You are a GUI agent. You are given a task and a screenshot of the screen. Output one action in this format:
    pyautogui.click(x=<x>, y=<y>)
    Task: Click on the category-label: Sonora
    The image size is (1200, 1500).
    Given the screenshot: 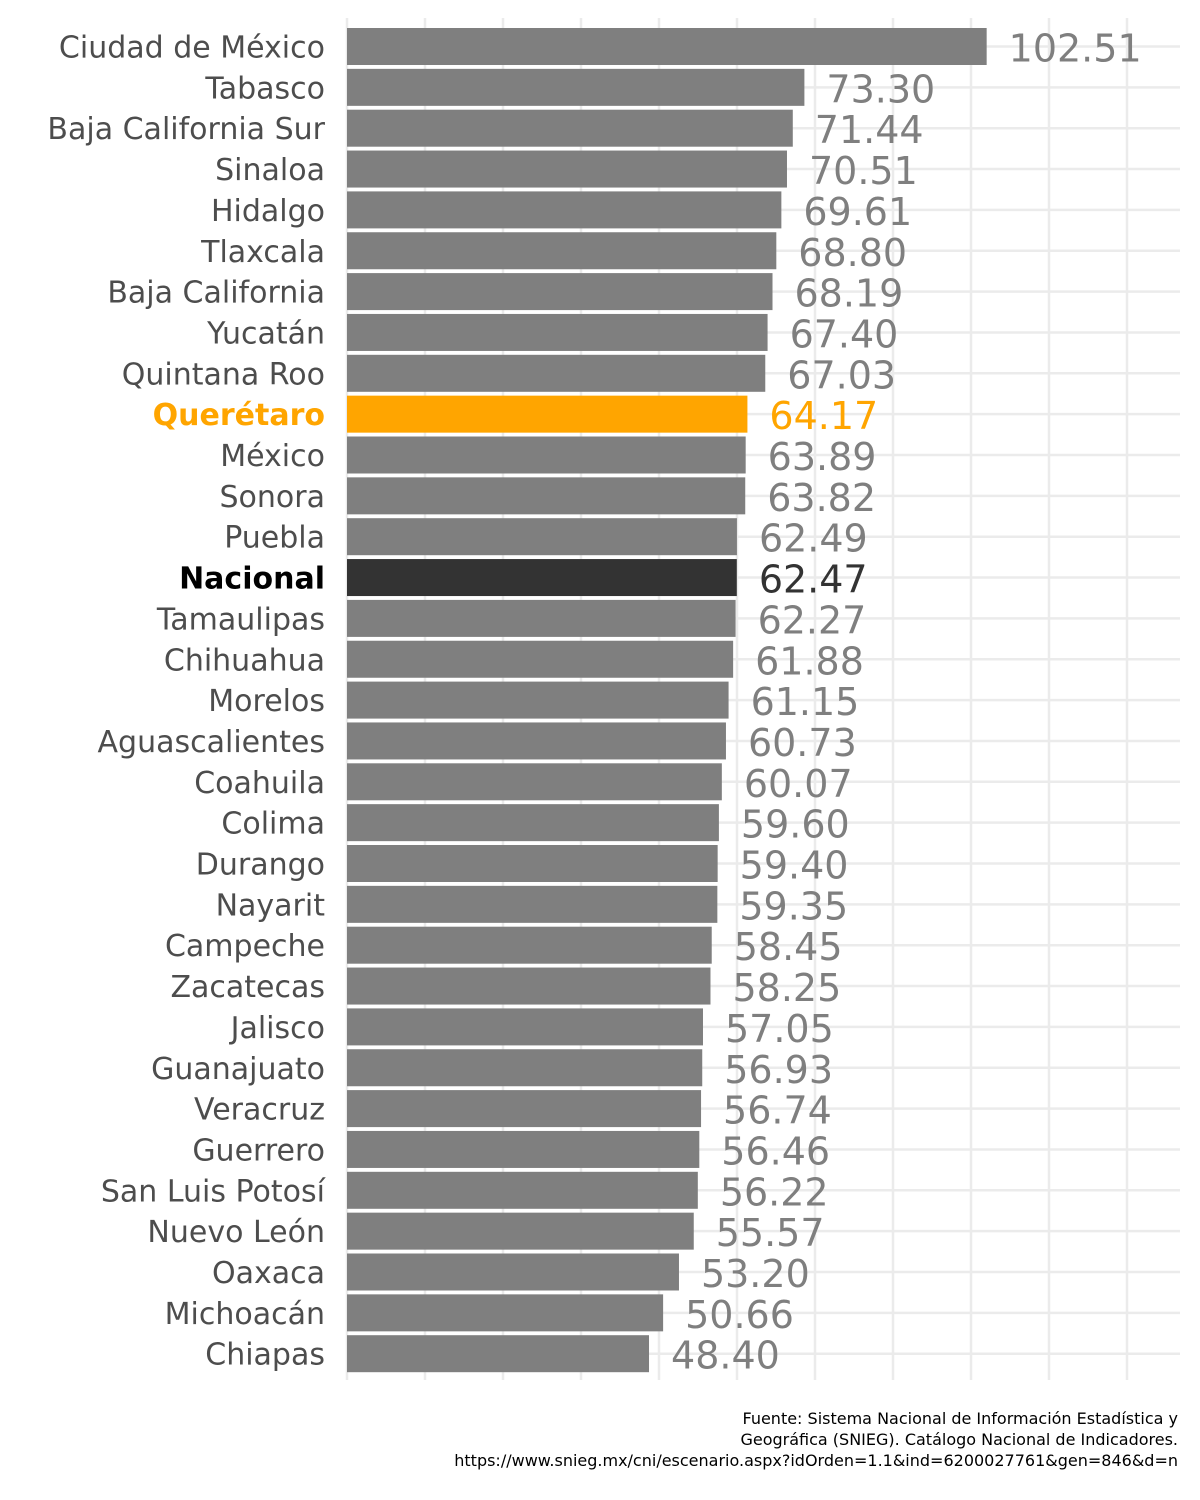 What is the action you would take?
    pyautogui.click(x=272, y=497)
    